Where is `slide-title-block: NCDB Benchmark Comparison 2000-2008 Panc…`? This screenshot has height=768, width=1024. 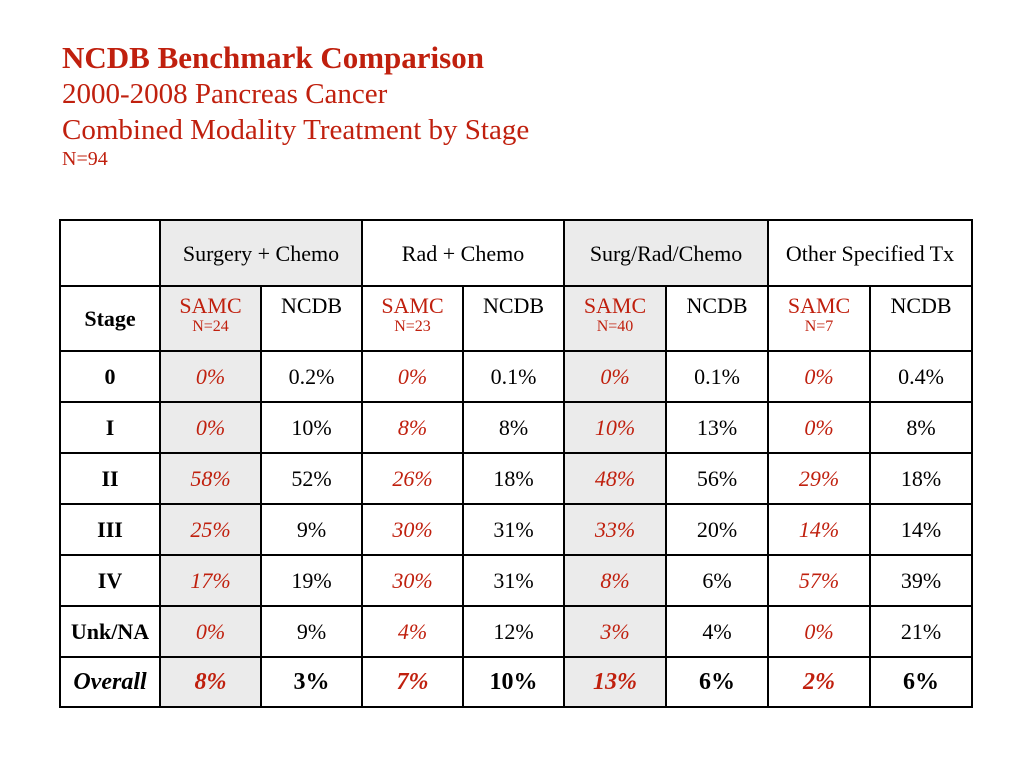 slide-title-block: NCDB Benchmark Comparison 2000-2008 Panc… is located at coordinates (295, 105).